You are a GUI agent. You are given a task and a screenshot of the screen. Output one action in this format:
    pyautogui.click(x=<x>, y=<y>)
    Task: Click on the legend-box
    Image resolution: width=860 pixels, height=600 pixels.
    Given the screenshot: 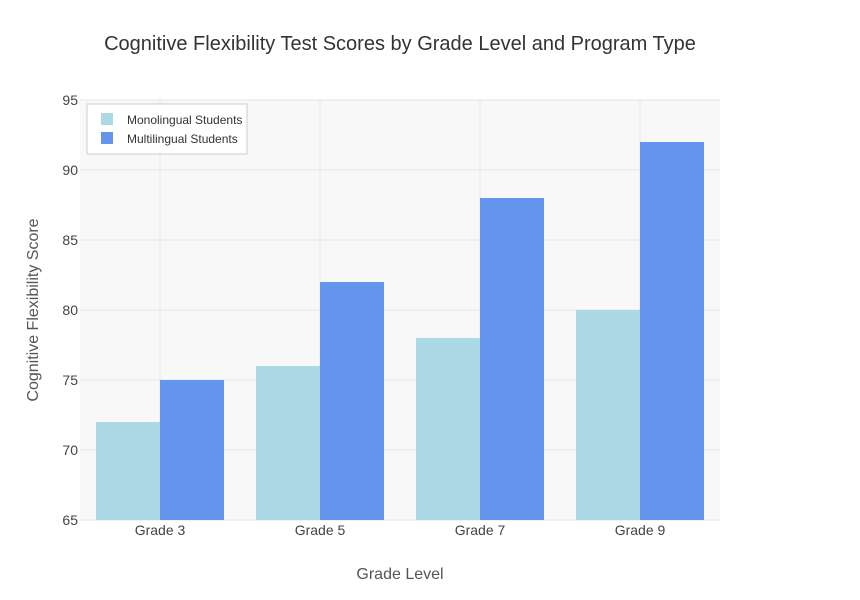 What is the action you would take?
    pyautogui.click(x=167, y=129)
    